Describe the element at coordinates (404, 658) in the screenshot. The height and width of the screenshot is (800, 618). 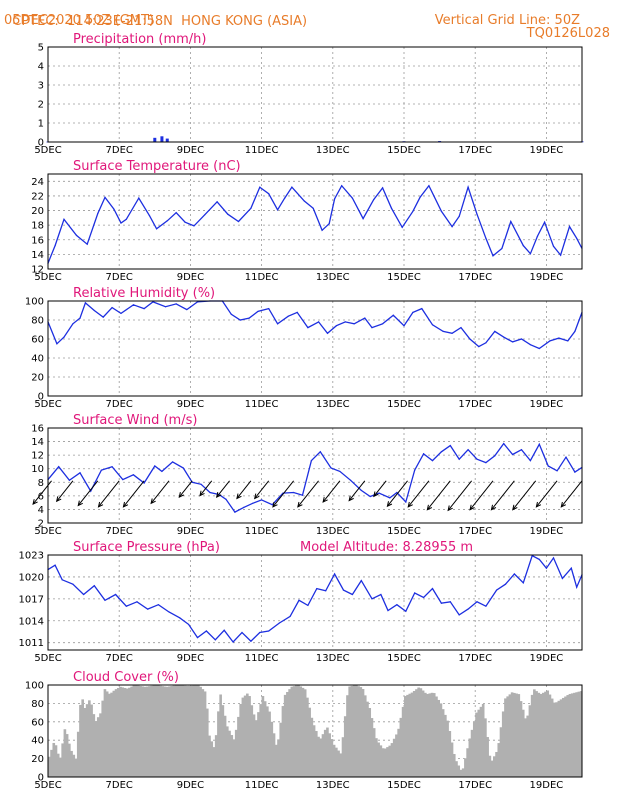
I see `panel-5-xtick: 15DEC` at that location.